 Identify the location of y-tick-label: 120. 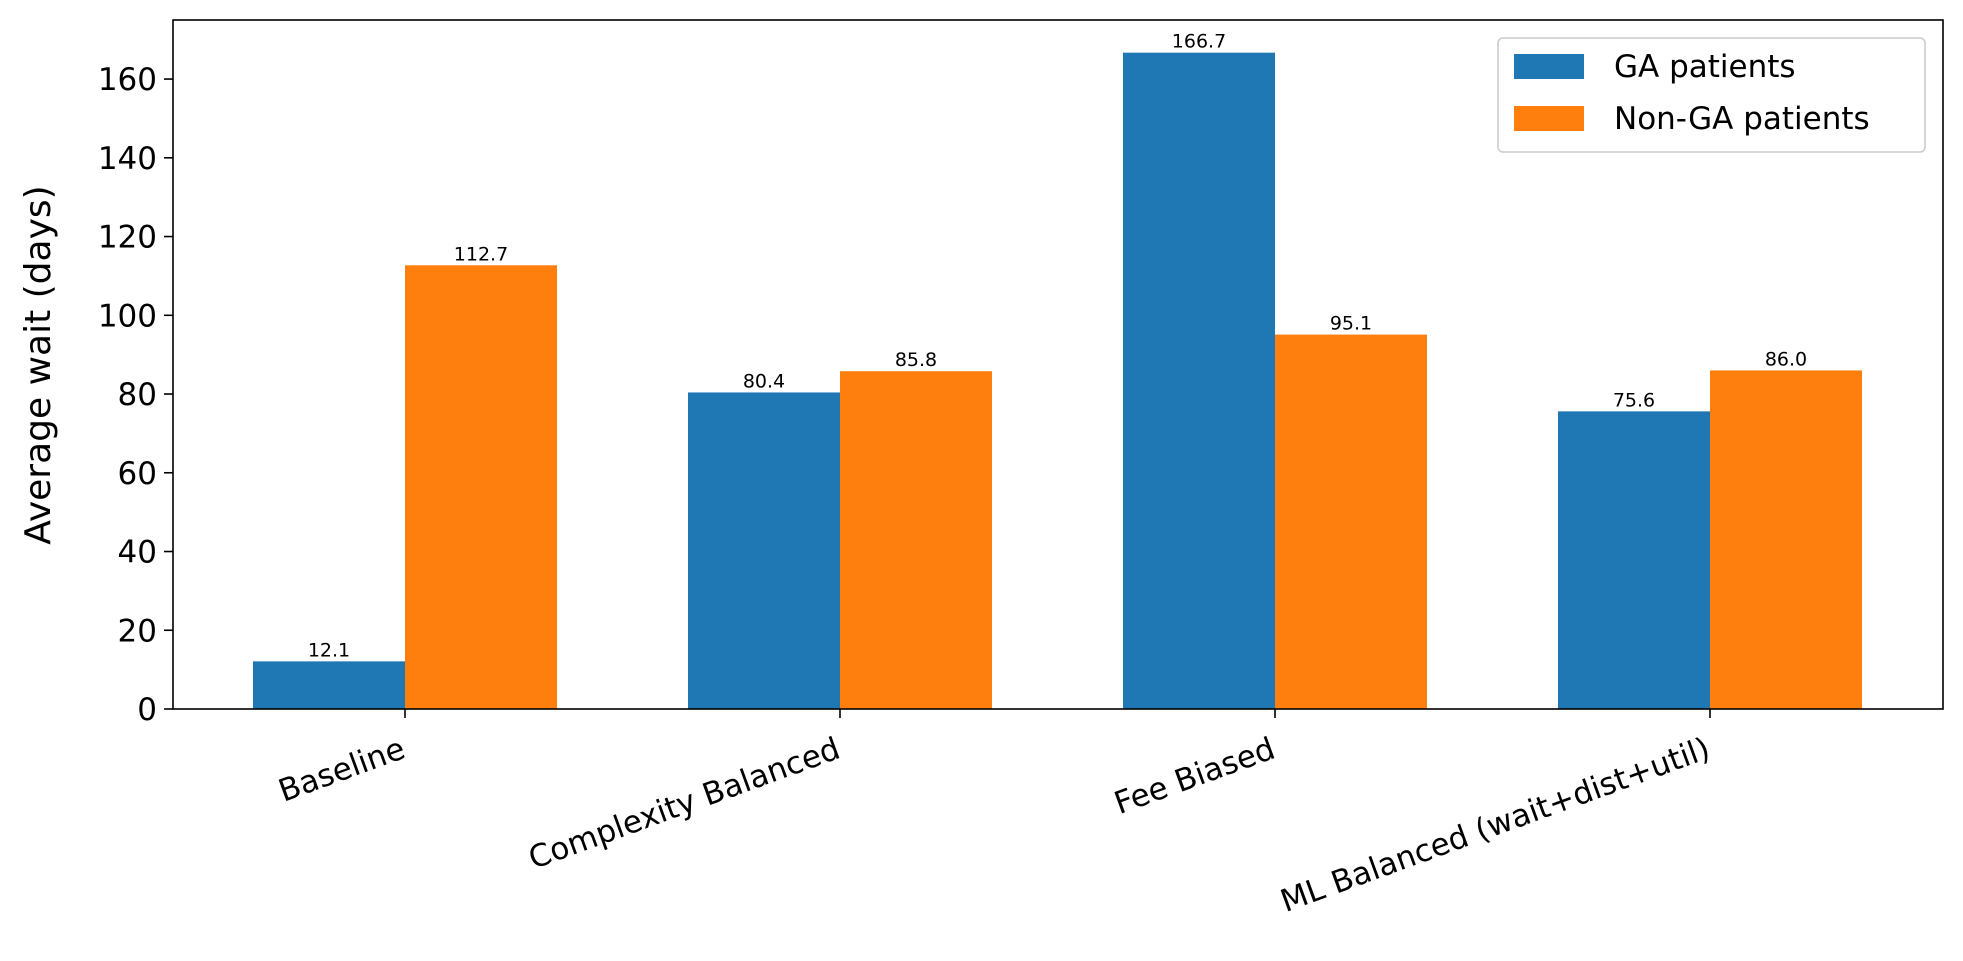
(127, 238).